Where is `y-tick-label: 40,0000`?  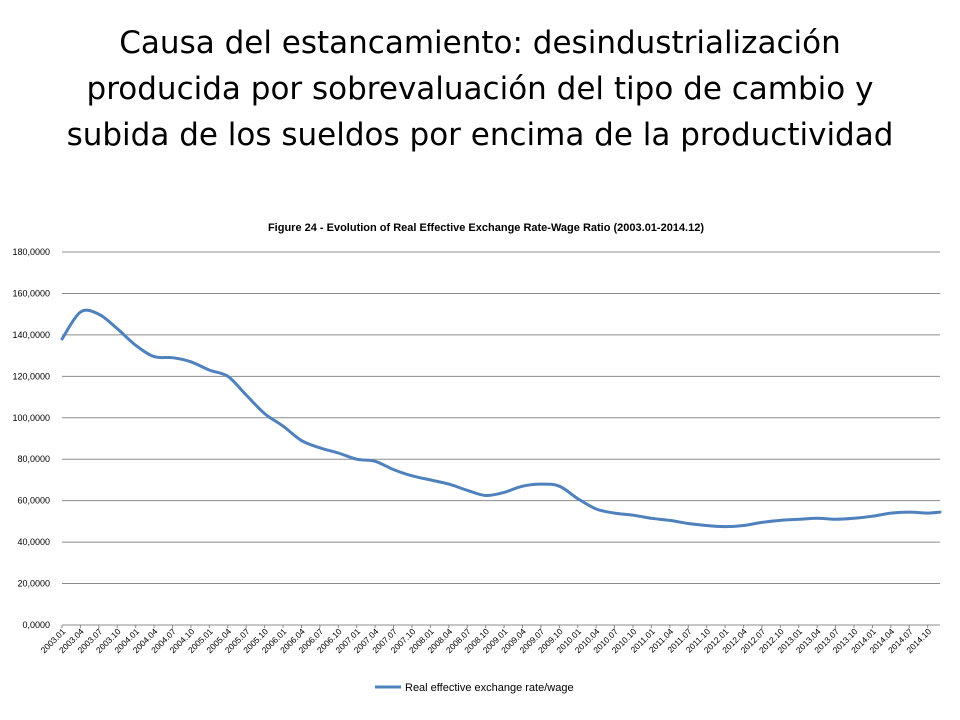
y-tick-label: 40,0000 is located at coordinates (33, 542).